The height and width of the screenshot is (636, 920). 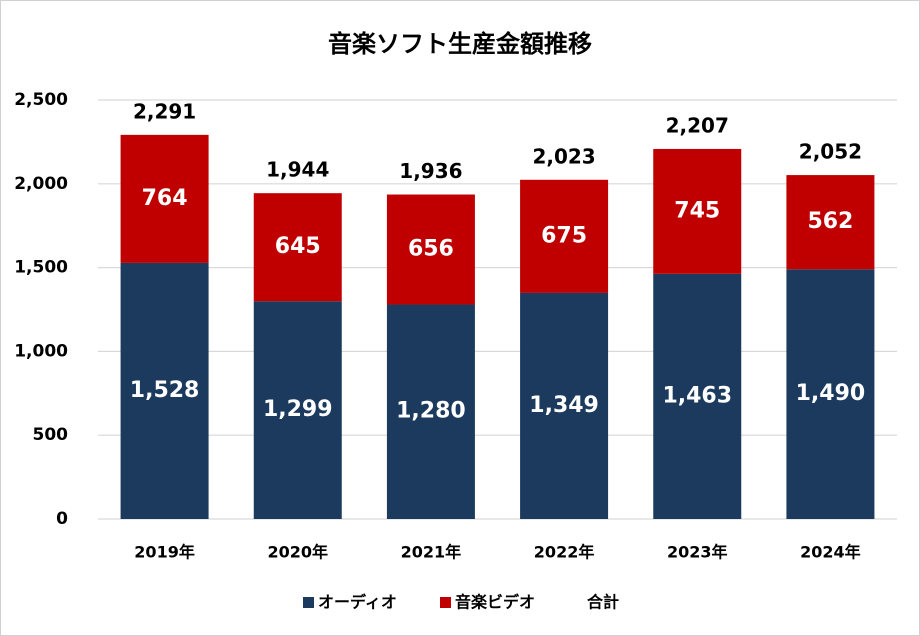 What do you see at coordinates (62, 519) in the screenshot?
I see `y-tick-label: 0` at bounding box center [62, 519].